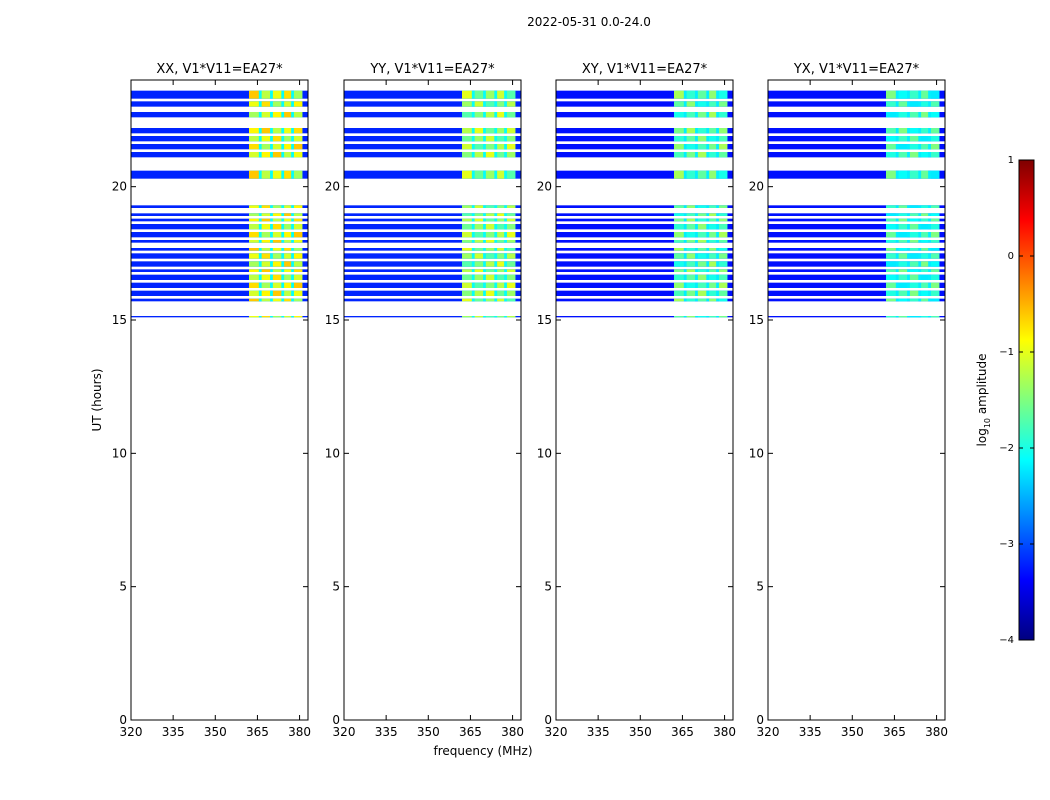 The image size is (1050, 800). What do you see at coordinates (1011, 256) in the screenshot?
I see `colorbar-tick-label: 0` at bounding box center [1011, 256].